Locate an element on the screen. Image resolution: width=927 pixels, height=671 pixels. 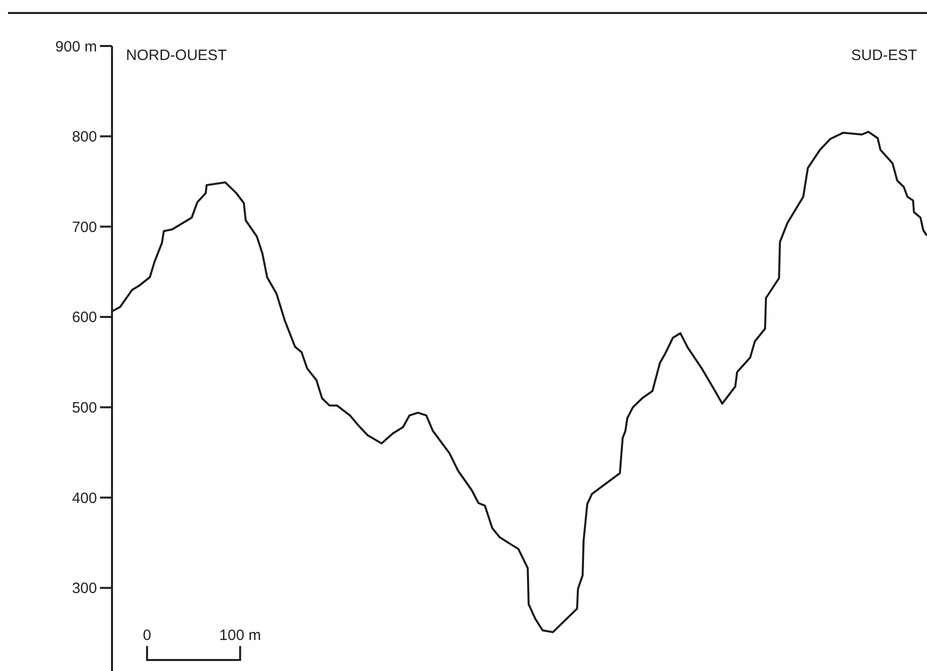
annotation: SUD-EST is located at coordinates (884, 55).